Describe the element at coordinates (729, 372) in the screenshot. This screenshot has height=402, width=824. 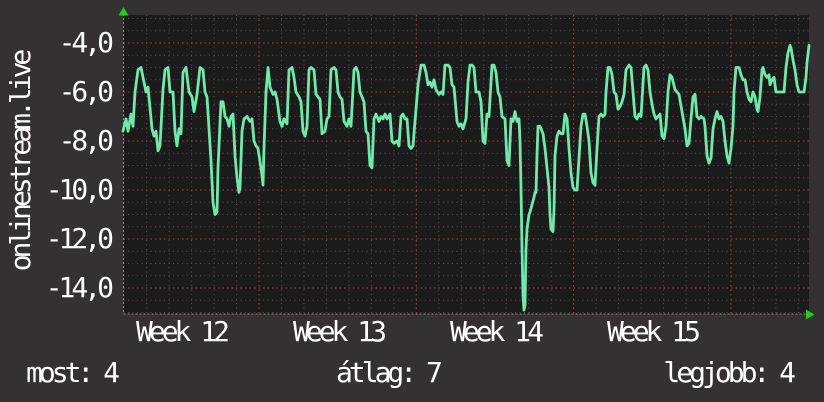
I see `stat-legjobb: legjobb: 4` at that location.